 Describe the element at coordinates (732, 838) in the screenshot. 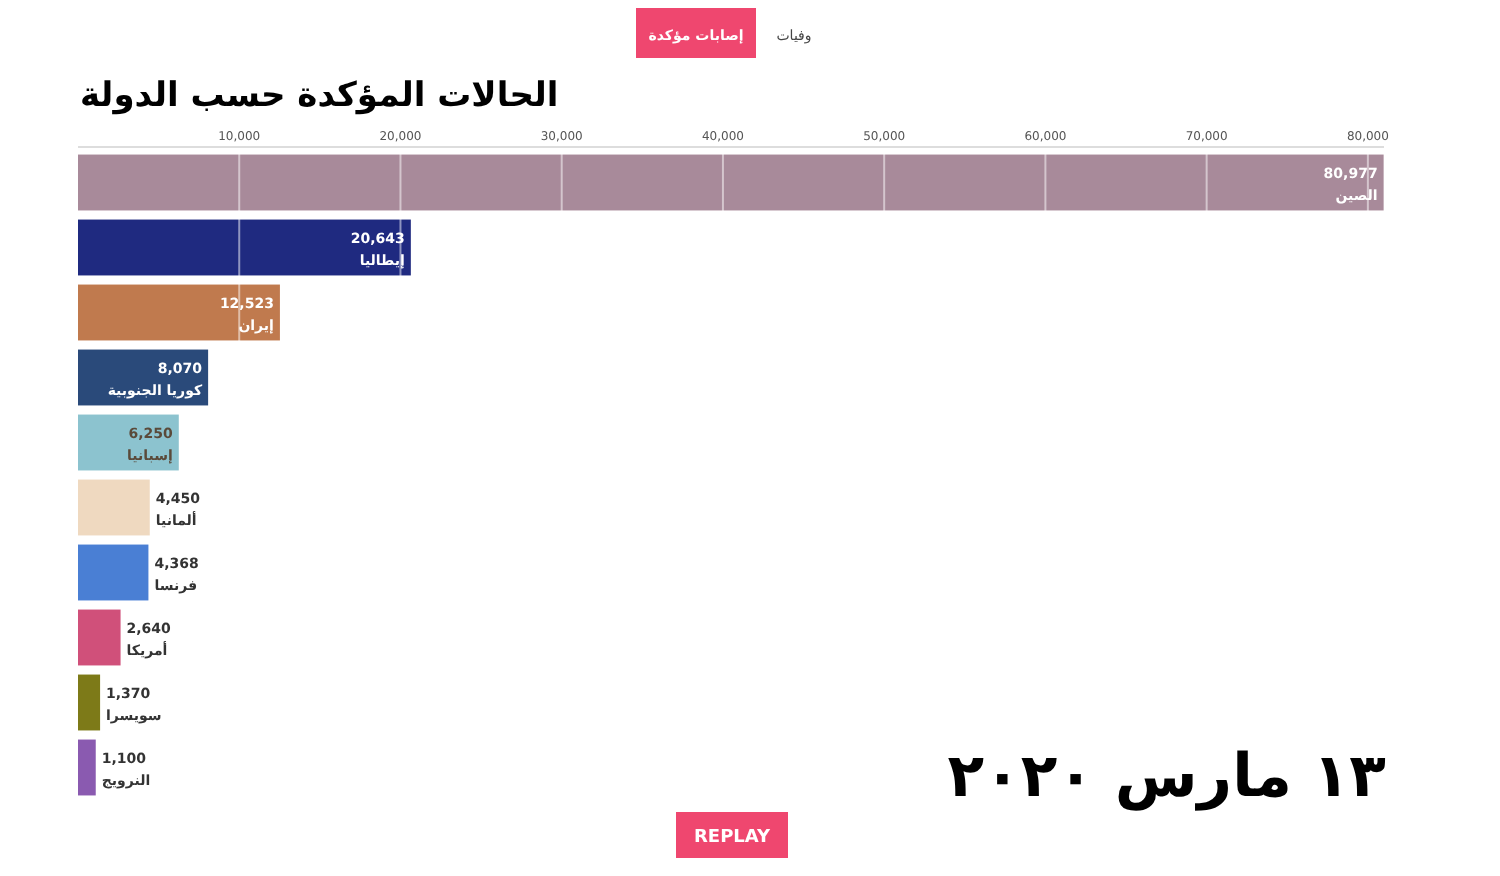

I see `text: REPLAY` at that location.